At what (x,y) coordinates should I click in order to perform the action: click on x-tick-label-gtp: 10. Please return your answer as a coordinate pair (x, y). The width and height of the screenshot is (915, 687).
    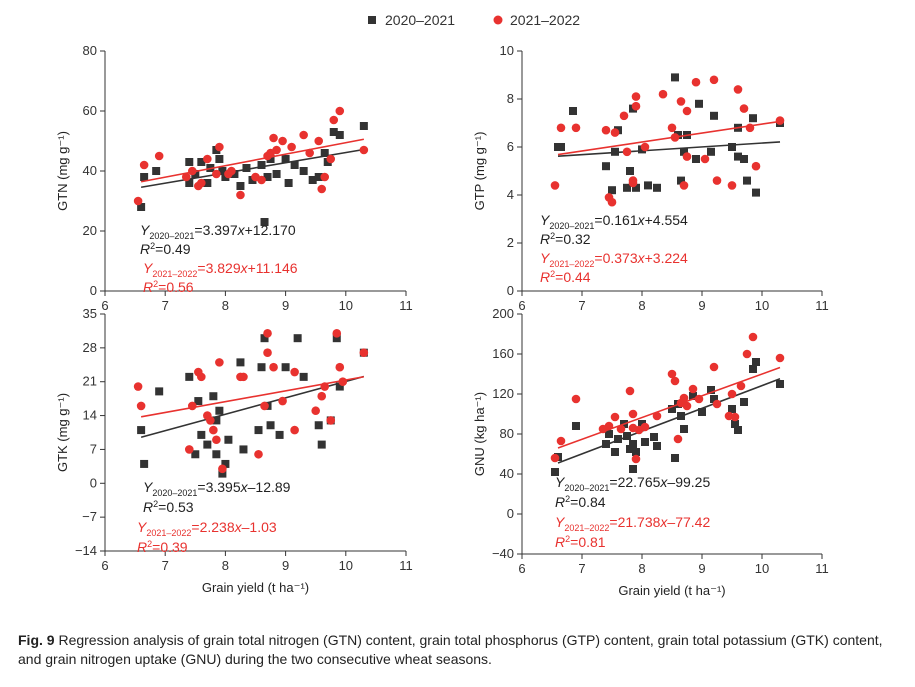
    Looking at the image, I should click on (762, 305).